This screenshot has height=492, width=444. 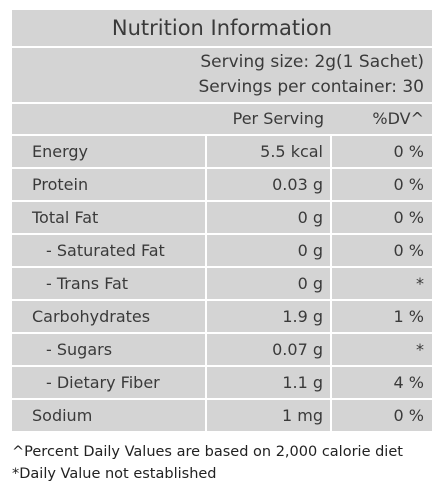 I want to click on table-row: - Trans Fat 0 g *, so click(x=222, y=283).